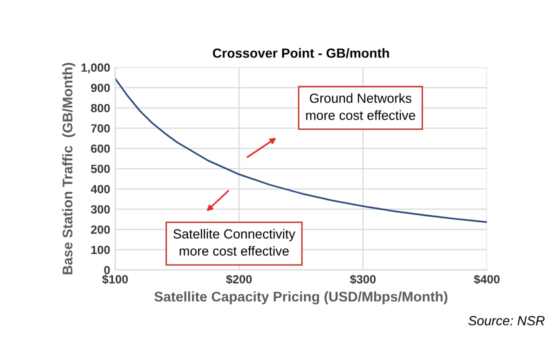  I want to click on y-tick-label: 900, so click(100, 88).